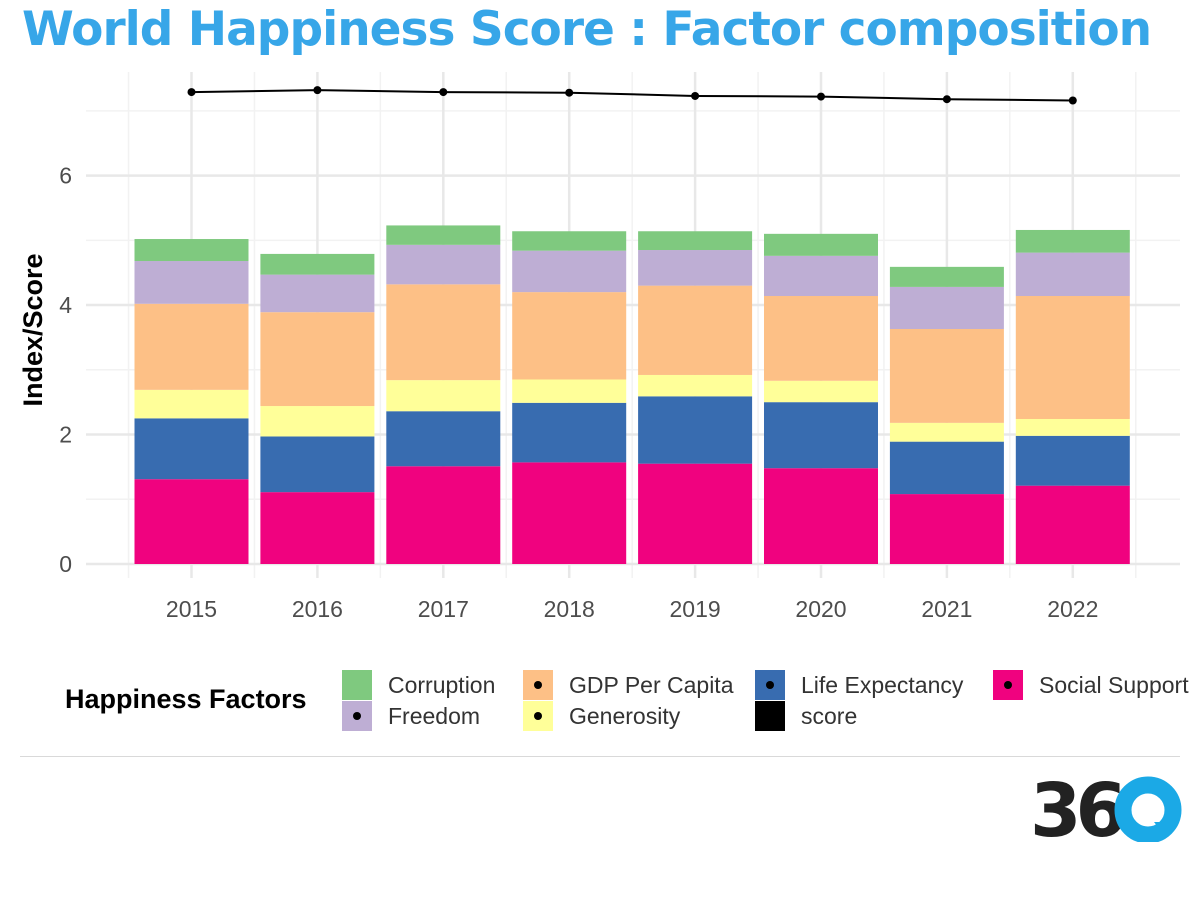  What do you see at coordinates (569, 609) in the screenshot?
I see `x-tick-label: 2018` at bounding box center [569, 609].